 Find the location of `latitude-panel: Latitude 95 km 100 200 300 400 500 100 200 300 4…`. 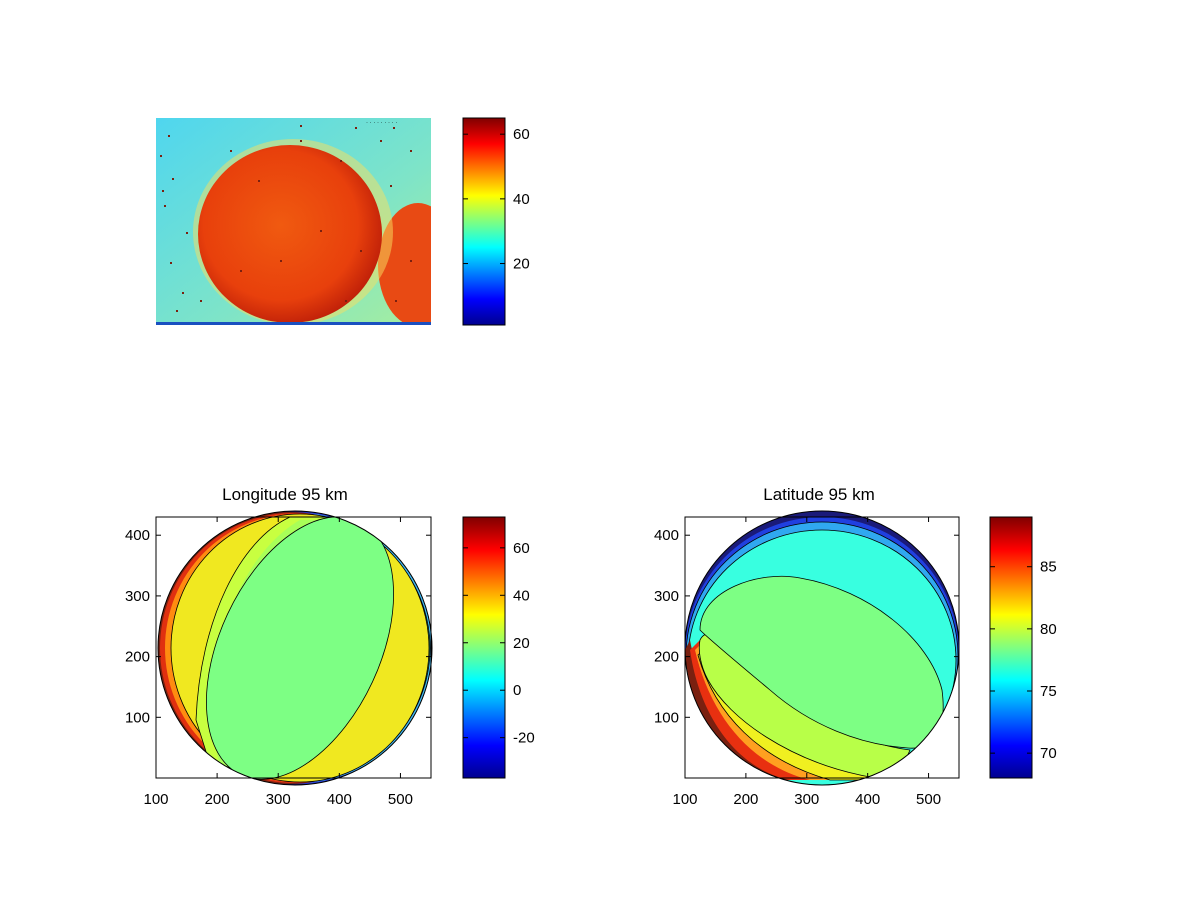

latitude-panel: Latitude 95 km 100 200 300 400 500 100 200 300 4… is located at coordinates (807, 646).